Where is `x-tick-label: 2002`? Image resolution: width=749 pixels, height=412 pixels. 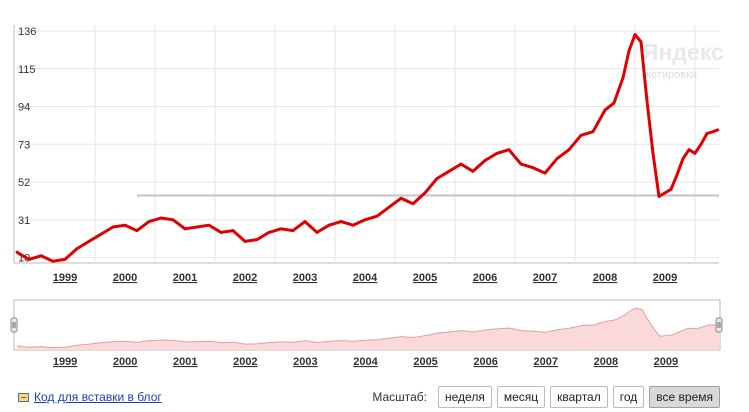 x-tick-label: 2002 is located at coordinates (245, 278).